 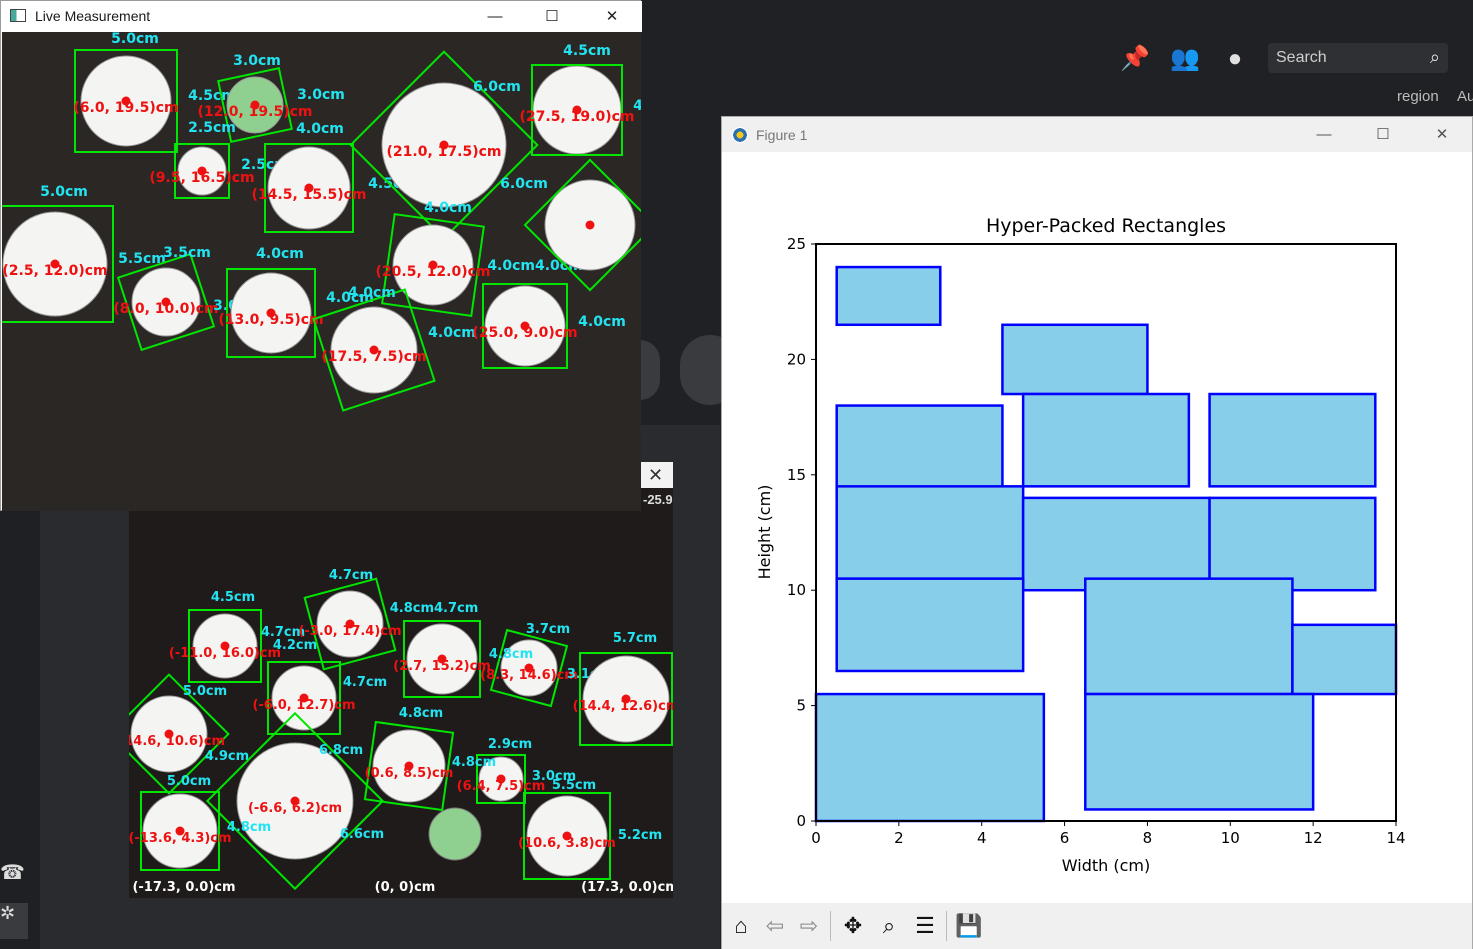 I want to click on measured-object: (13.0, 9.5)cm4.0cm4.0cm, so click(x=296, y=302).